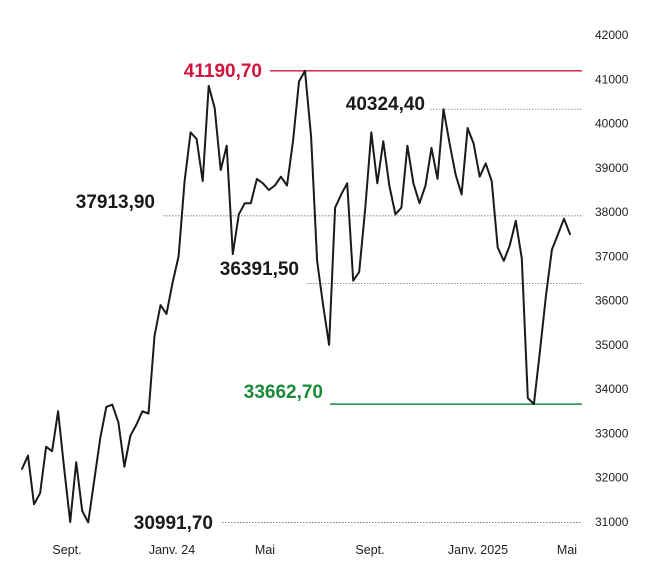 The image size is (645, 565). What do you see at coordinates (612, 212) in the screenshot?
I see `y-tick-label: 38000` at bounding box center [612, 212].